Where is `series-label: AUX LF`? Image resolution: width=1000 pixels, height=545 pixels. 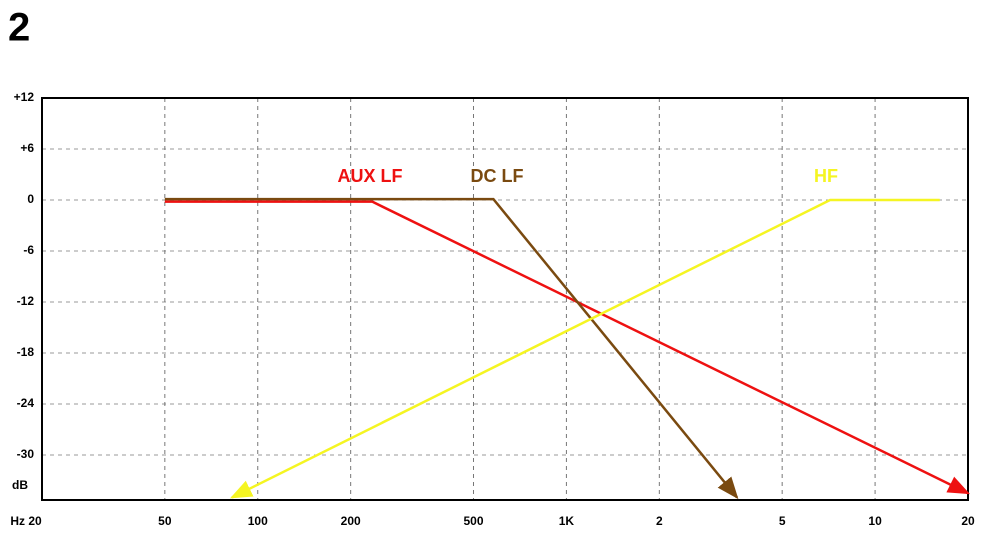
series-label: AUX LF is located at coordinates (370, 176).